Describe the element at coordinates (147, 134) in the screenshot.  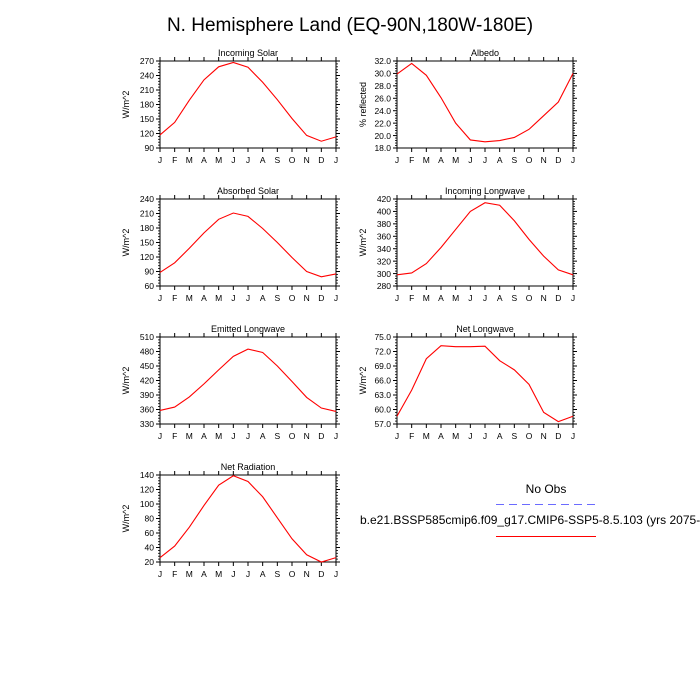
I see `chart-0-ytick-label: 120` at that location.